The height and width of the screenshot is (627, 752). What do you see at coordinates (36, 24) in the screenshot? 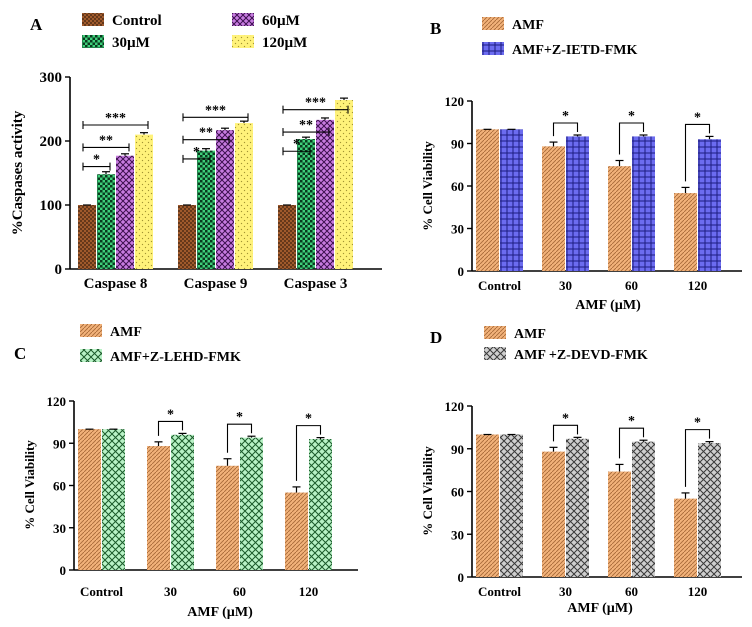
I see `panel-label-A: A` at bounding box center [36, 24].